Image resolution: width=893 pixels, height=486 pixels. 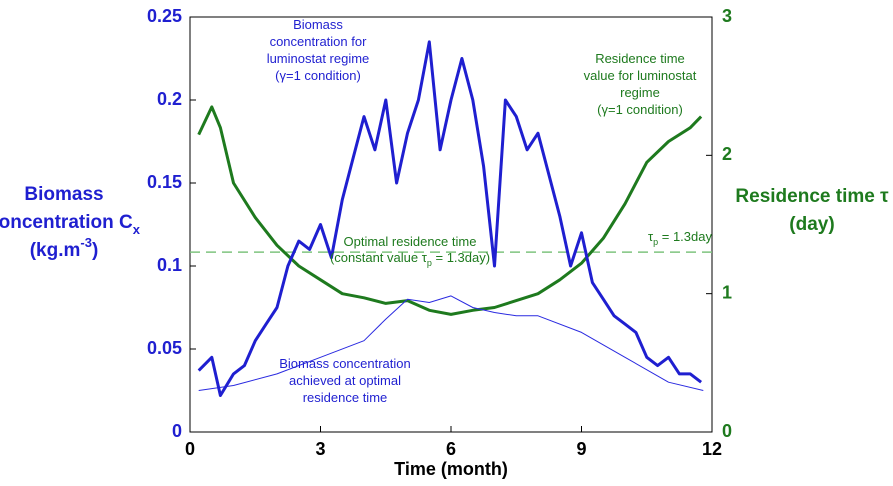 What do you see at coordinates (379, 257) in the screenshot?
I see `annotation-part: (constant value τ` at bounding box center [379, 257].